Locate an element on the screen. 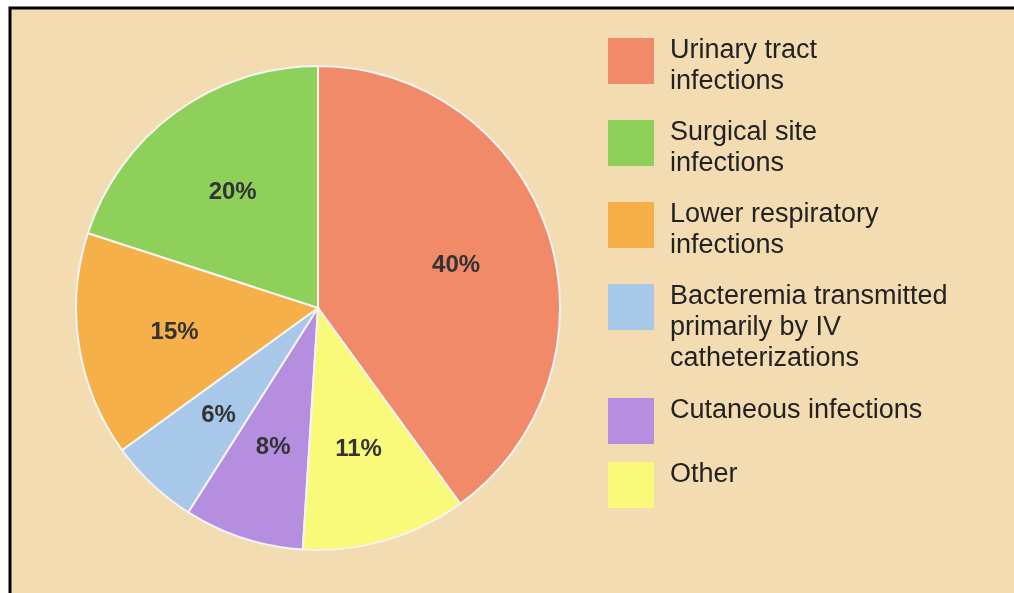 This screenshot has height=593, width=1014. data-label: 20% is located at coordinates (232, 190).